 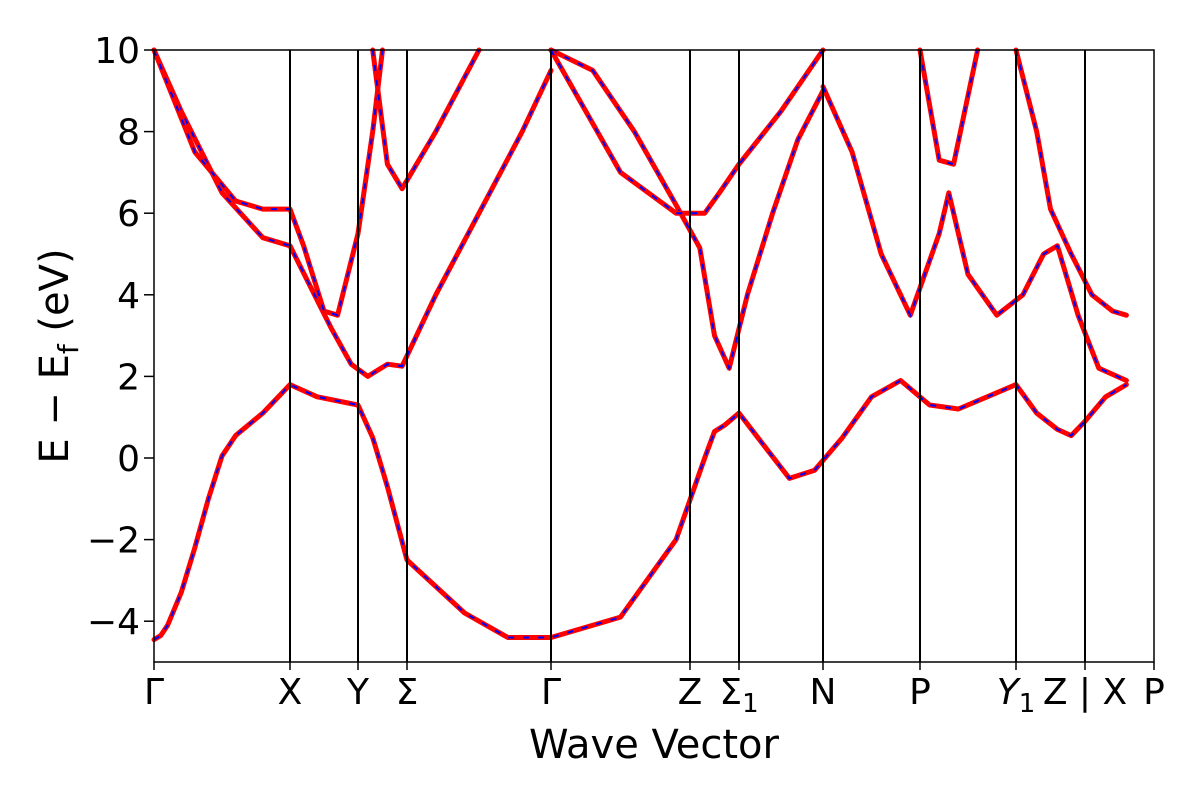 What do you see at coordinates (113, 622) in the screenshot?
I see `y-tick-label: −4` at bounding box center [113, 622].